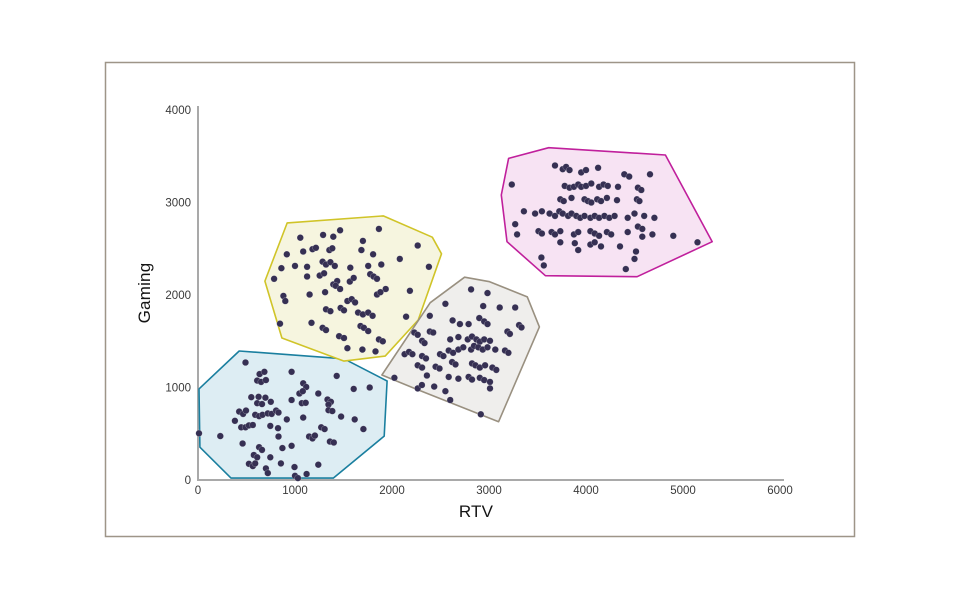 This screenshot has width=960, height=600. I want to click on x-axis-title: RTV, so click(476, 511).